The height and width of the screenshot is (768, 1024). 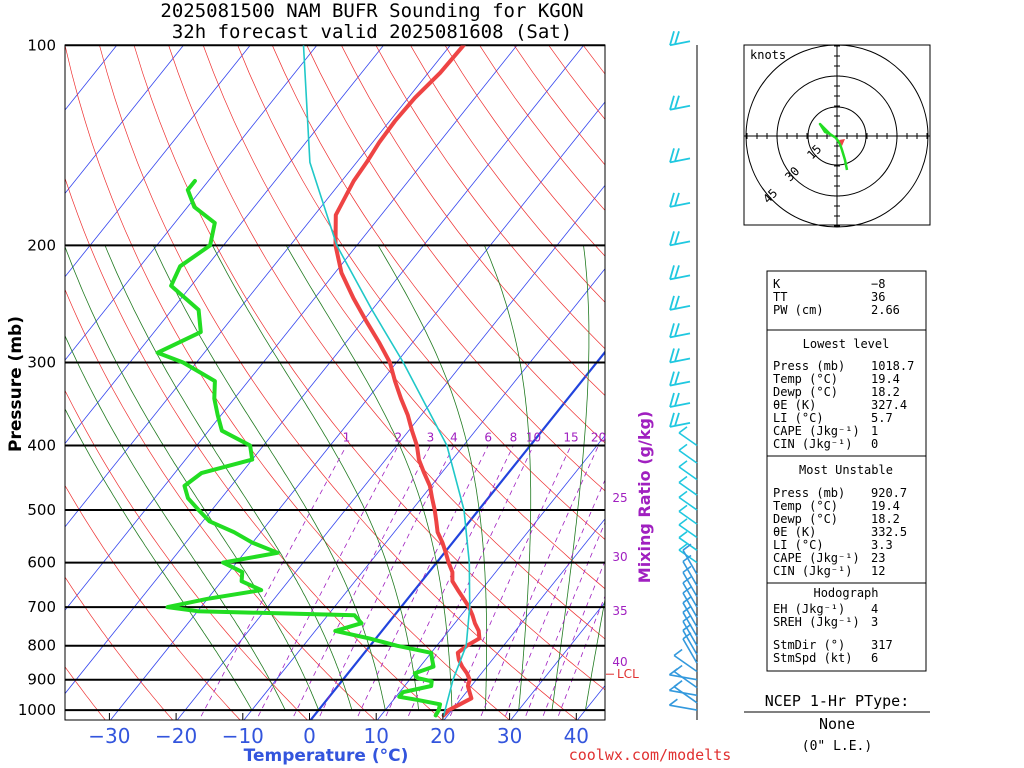 I want to click on mixing-ratio-label: 25, so click(x=619, y=498).